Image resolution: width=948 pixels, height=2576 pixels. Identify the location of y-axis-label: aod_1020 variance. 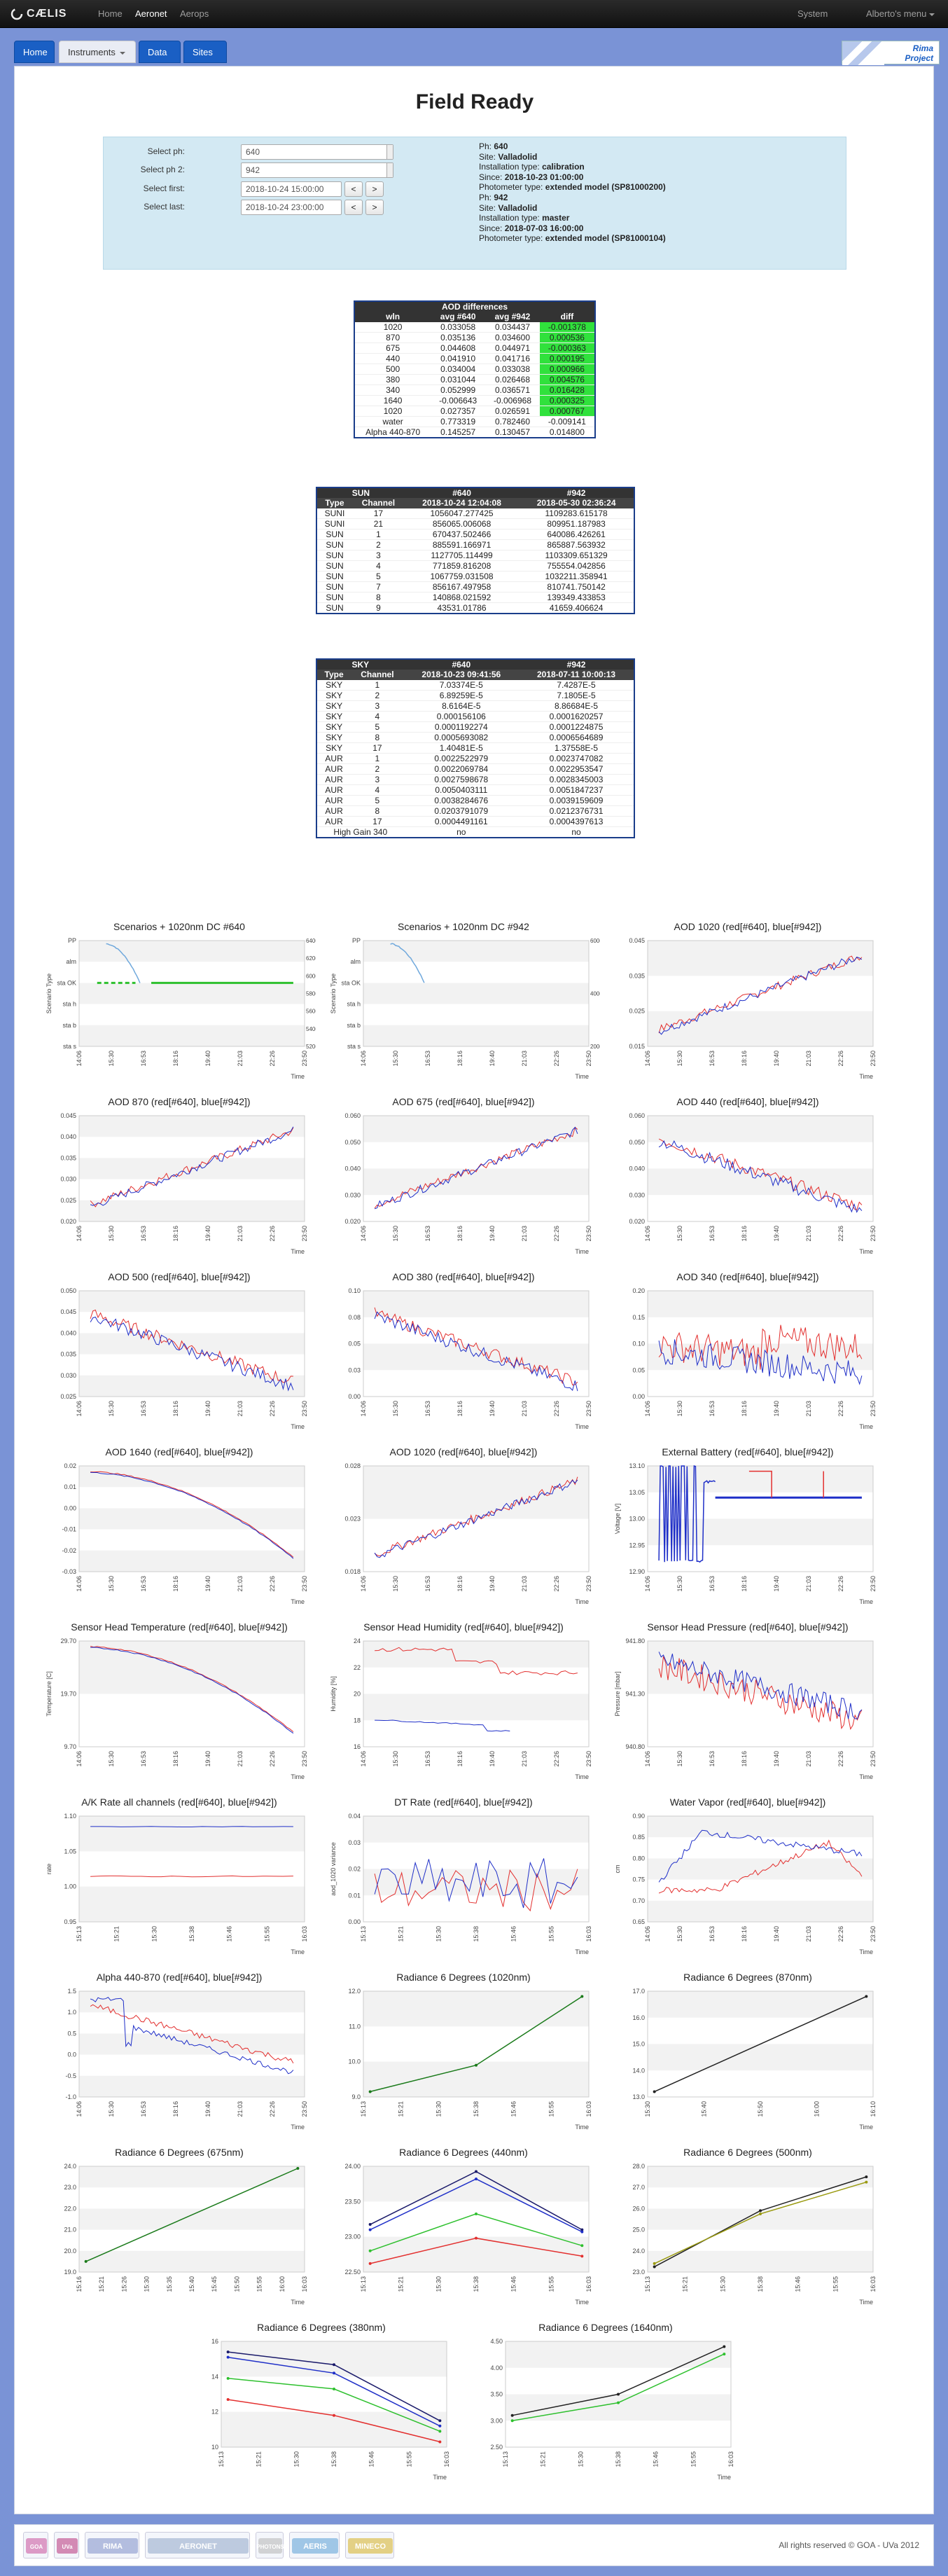
(333, 1869).